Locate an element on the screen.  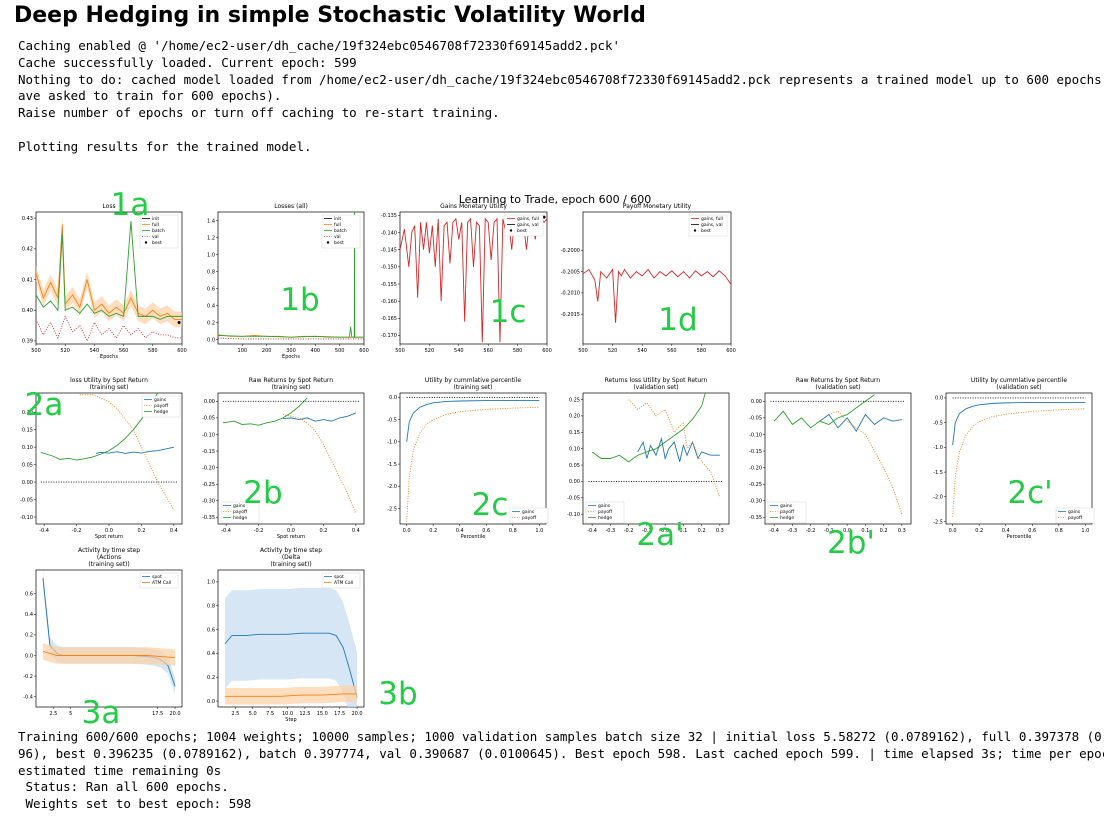
y-tick-label: 0.6 is located at coordinates (211, 630).